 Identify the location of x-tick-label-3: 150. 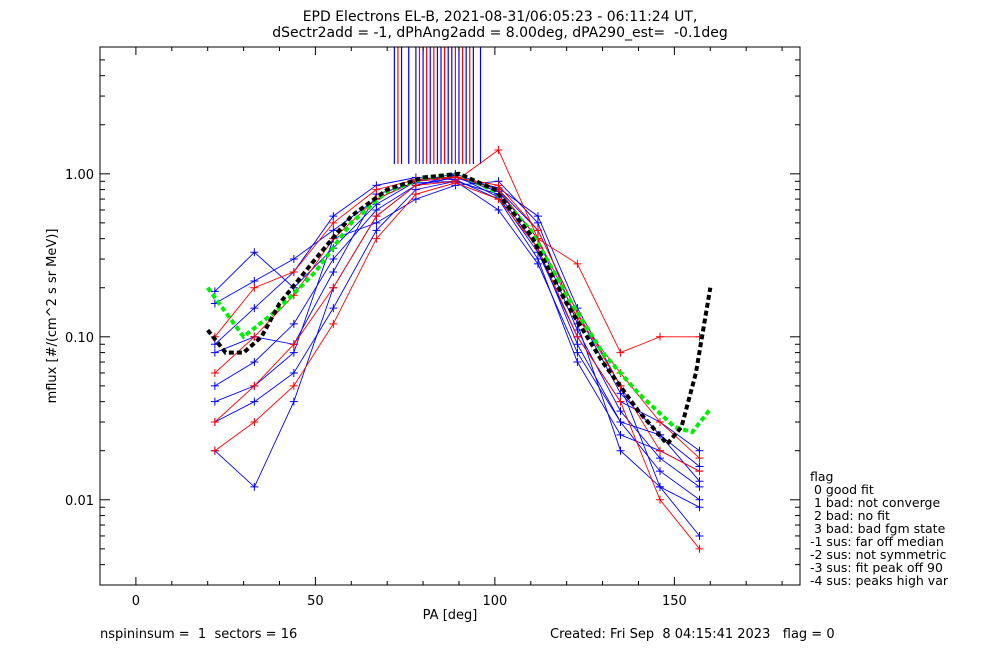
(674, 601).